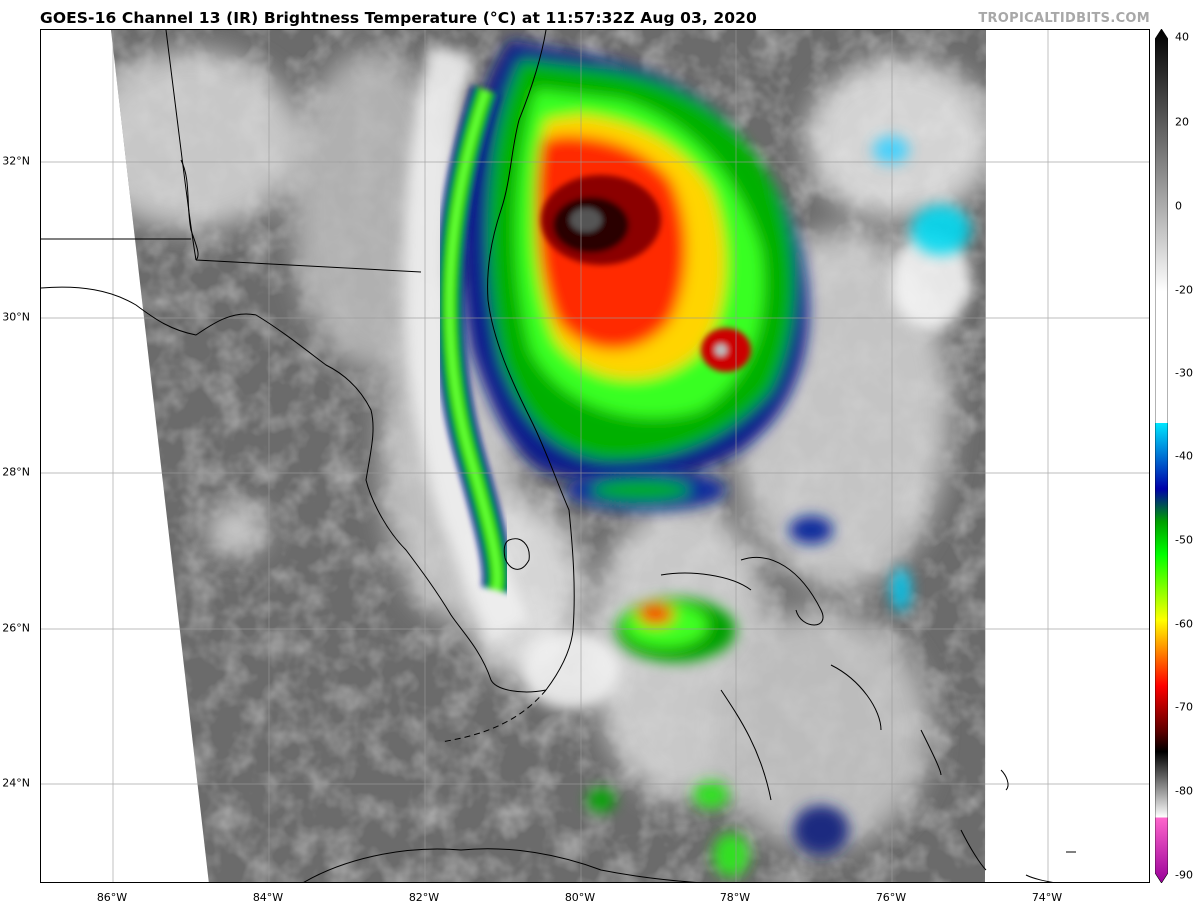  Describe the element at coordinates (268, 897) in the screenshot. I see `lon-label-84w: 84°W` at that location.